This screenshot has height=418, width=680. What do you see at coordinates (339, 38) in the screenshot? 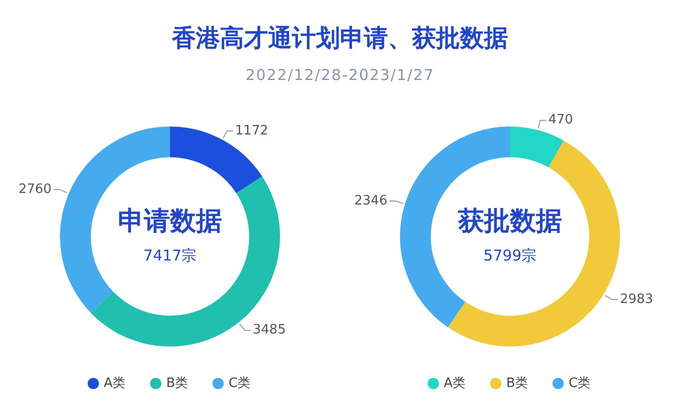
I see `text: 香港高才通计划申请、获批数据` at bounding box center [339, 38].